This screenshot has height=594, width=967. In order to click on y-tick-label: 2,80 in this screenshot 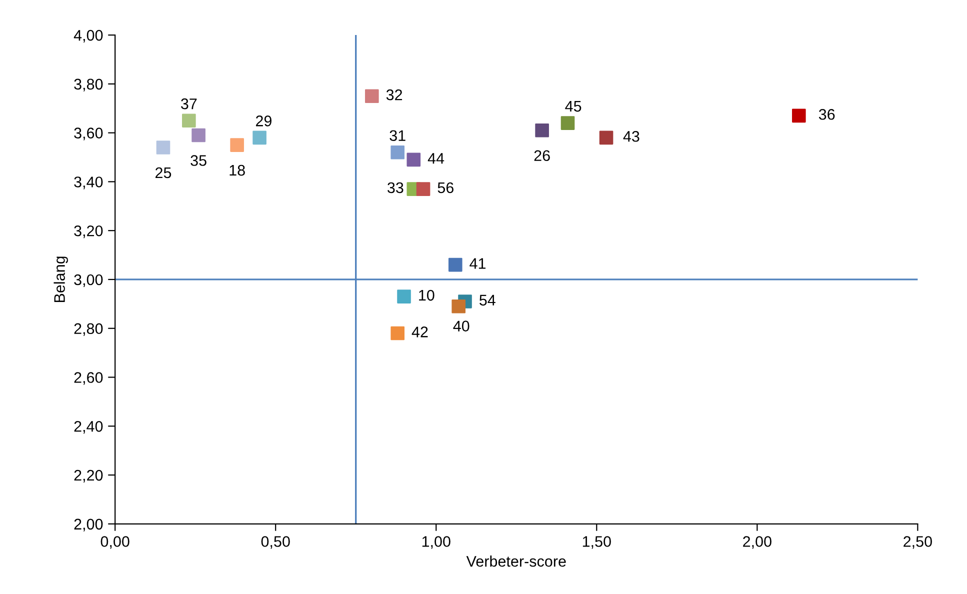, I will do `click(88, 329)`.